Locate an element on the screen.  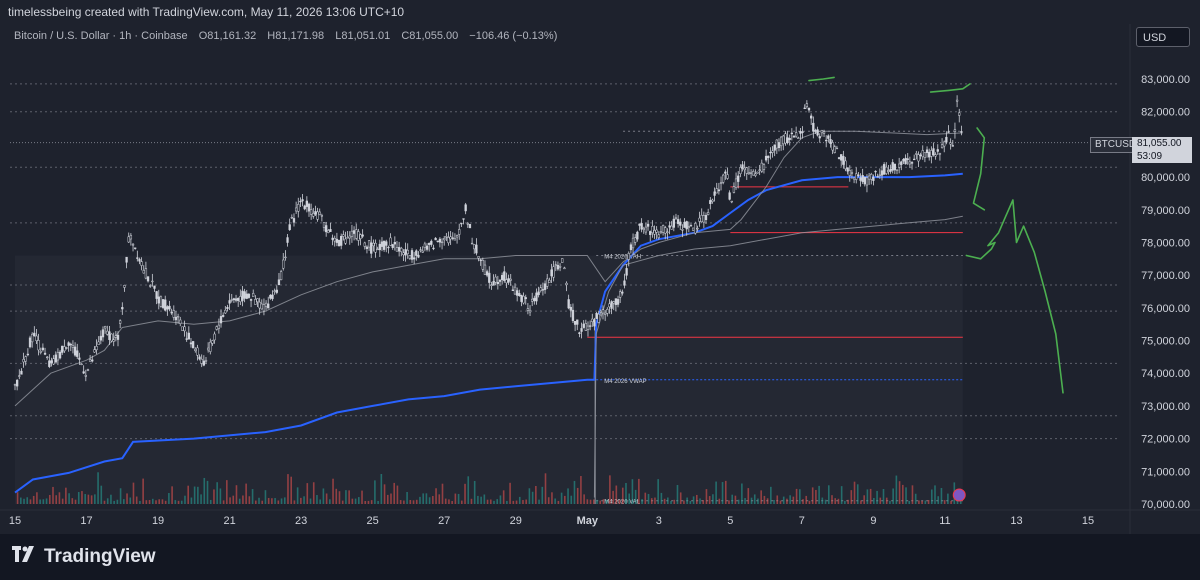
footer is located at coordinates (600, 557).